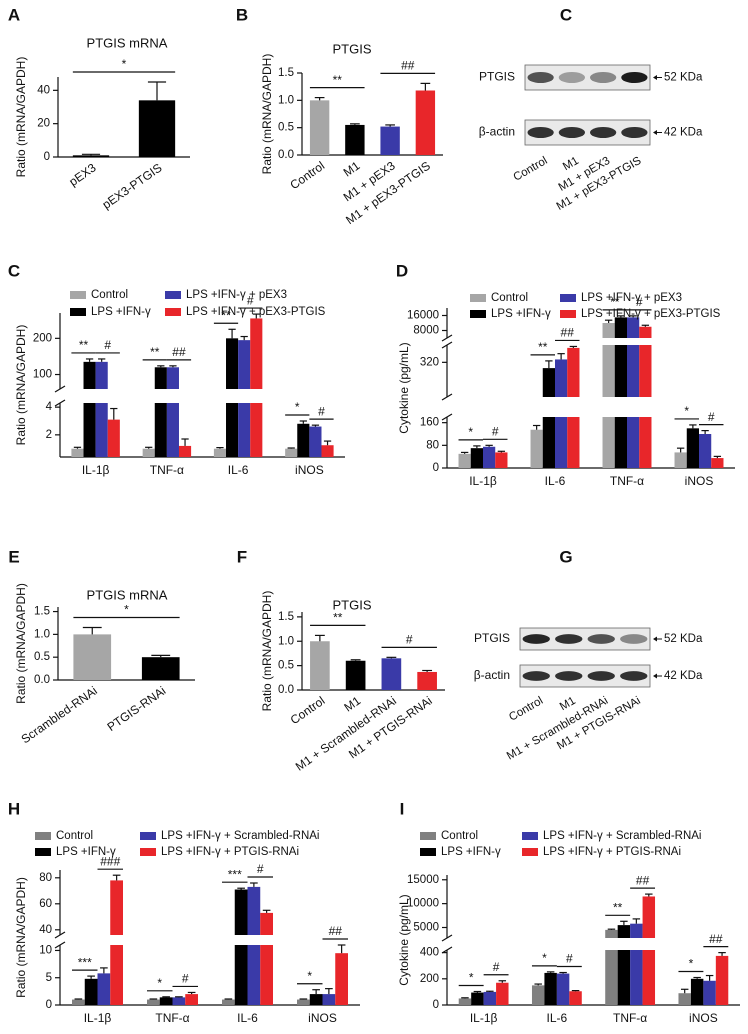  Describe the element at coordinates (683, 676) in the screenshot. I see `blot-size-label: 42 KDa` at that location.